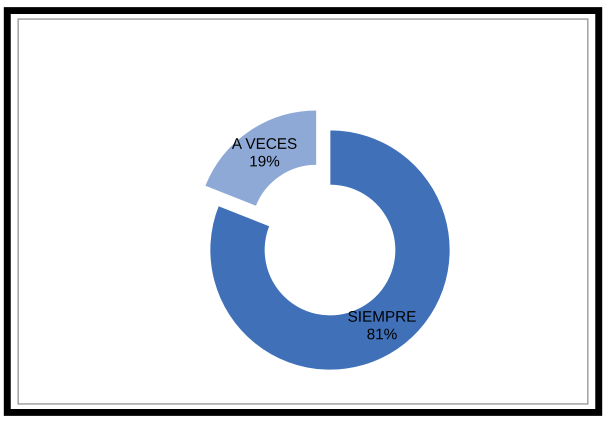 This screenshot has height=423, width=606. Describe the element at coordinates (382, 316) in the screenshot. I see `slice-label: SIEMPRE` at that location.